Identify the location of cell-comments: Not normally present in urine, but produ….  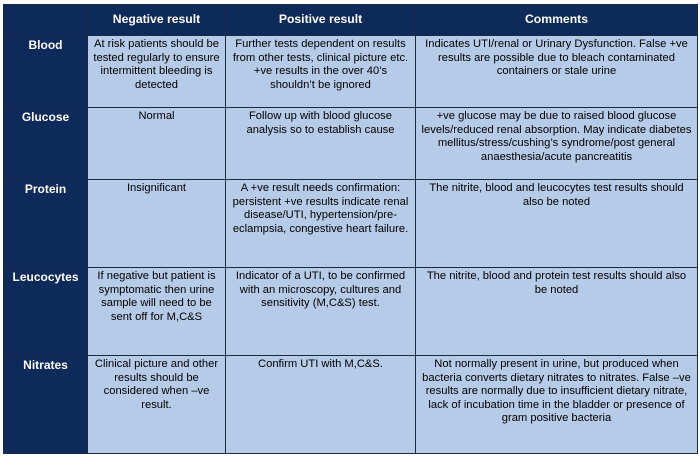
(556, 404).